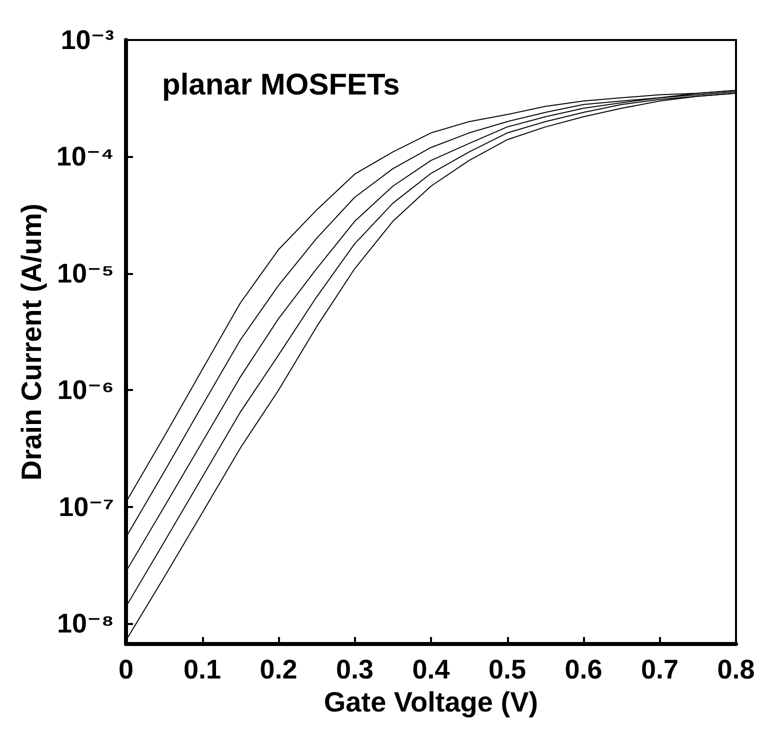 This screenshot has height=738, width=772. Describe the element at coordinates (659, 669) in the screenshot. I see `x-tick-label: 0.7` at that location.